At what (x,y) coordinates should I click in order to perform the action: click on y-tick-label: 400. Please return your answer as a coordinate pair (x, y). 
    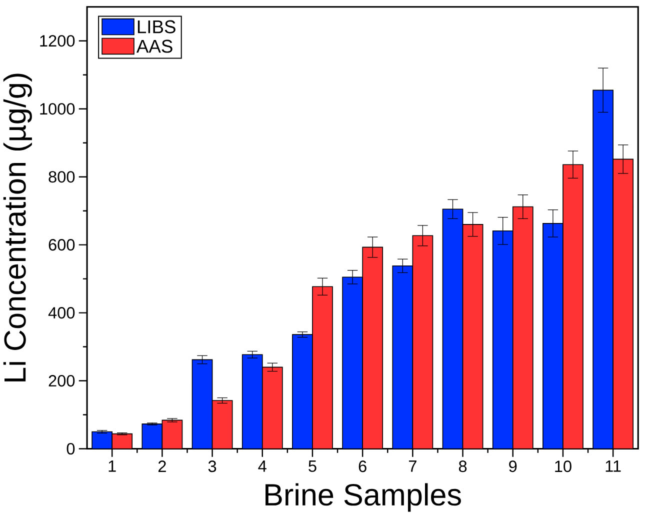
    Looking at the image, I should click on (61, 312).